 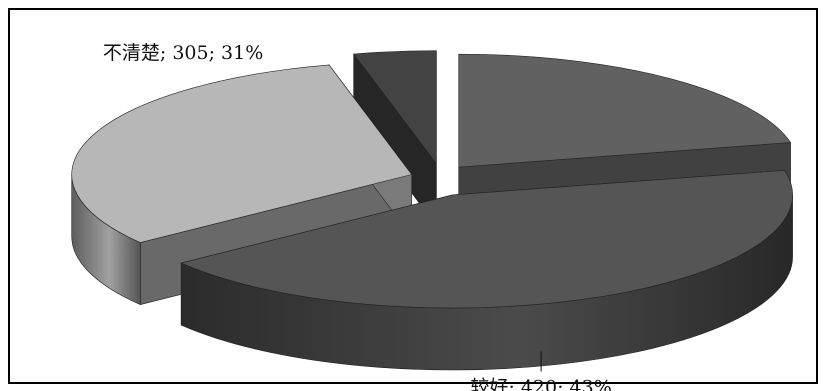 What do you see at coordinates (395, 107) in the screenshot?
I see `pie-slice-4-top` at bounding box center [395, 107].